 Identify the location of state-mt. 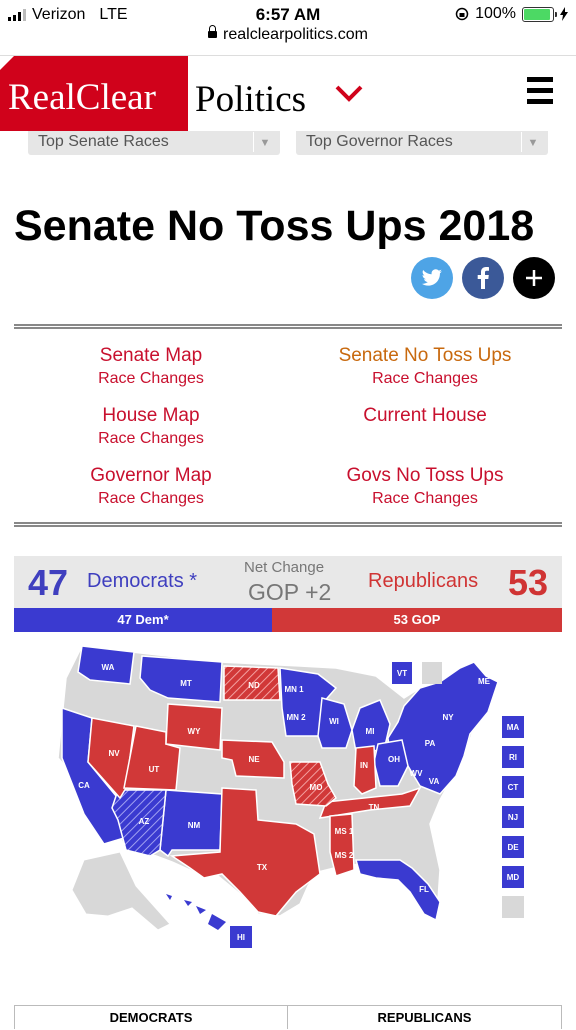
(181, 679).